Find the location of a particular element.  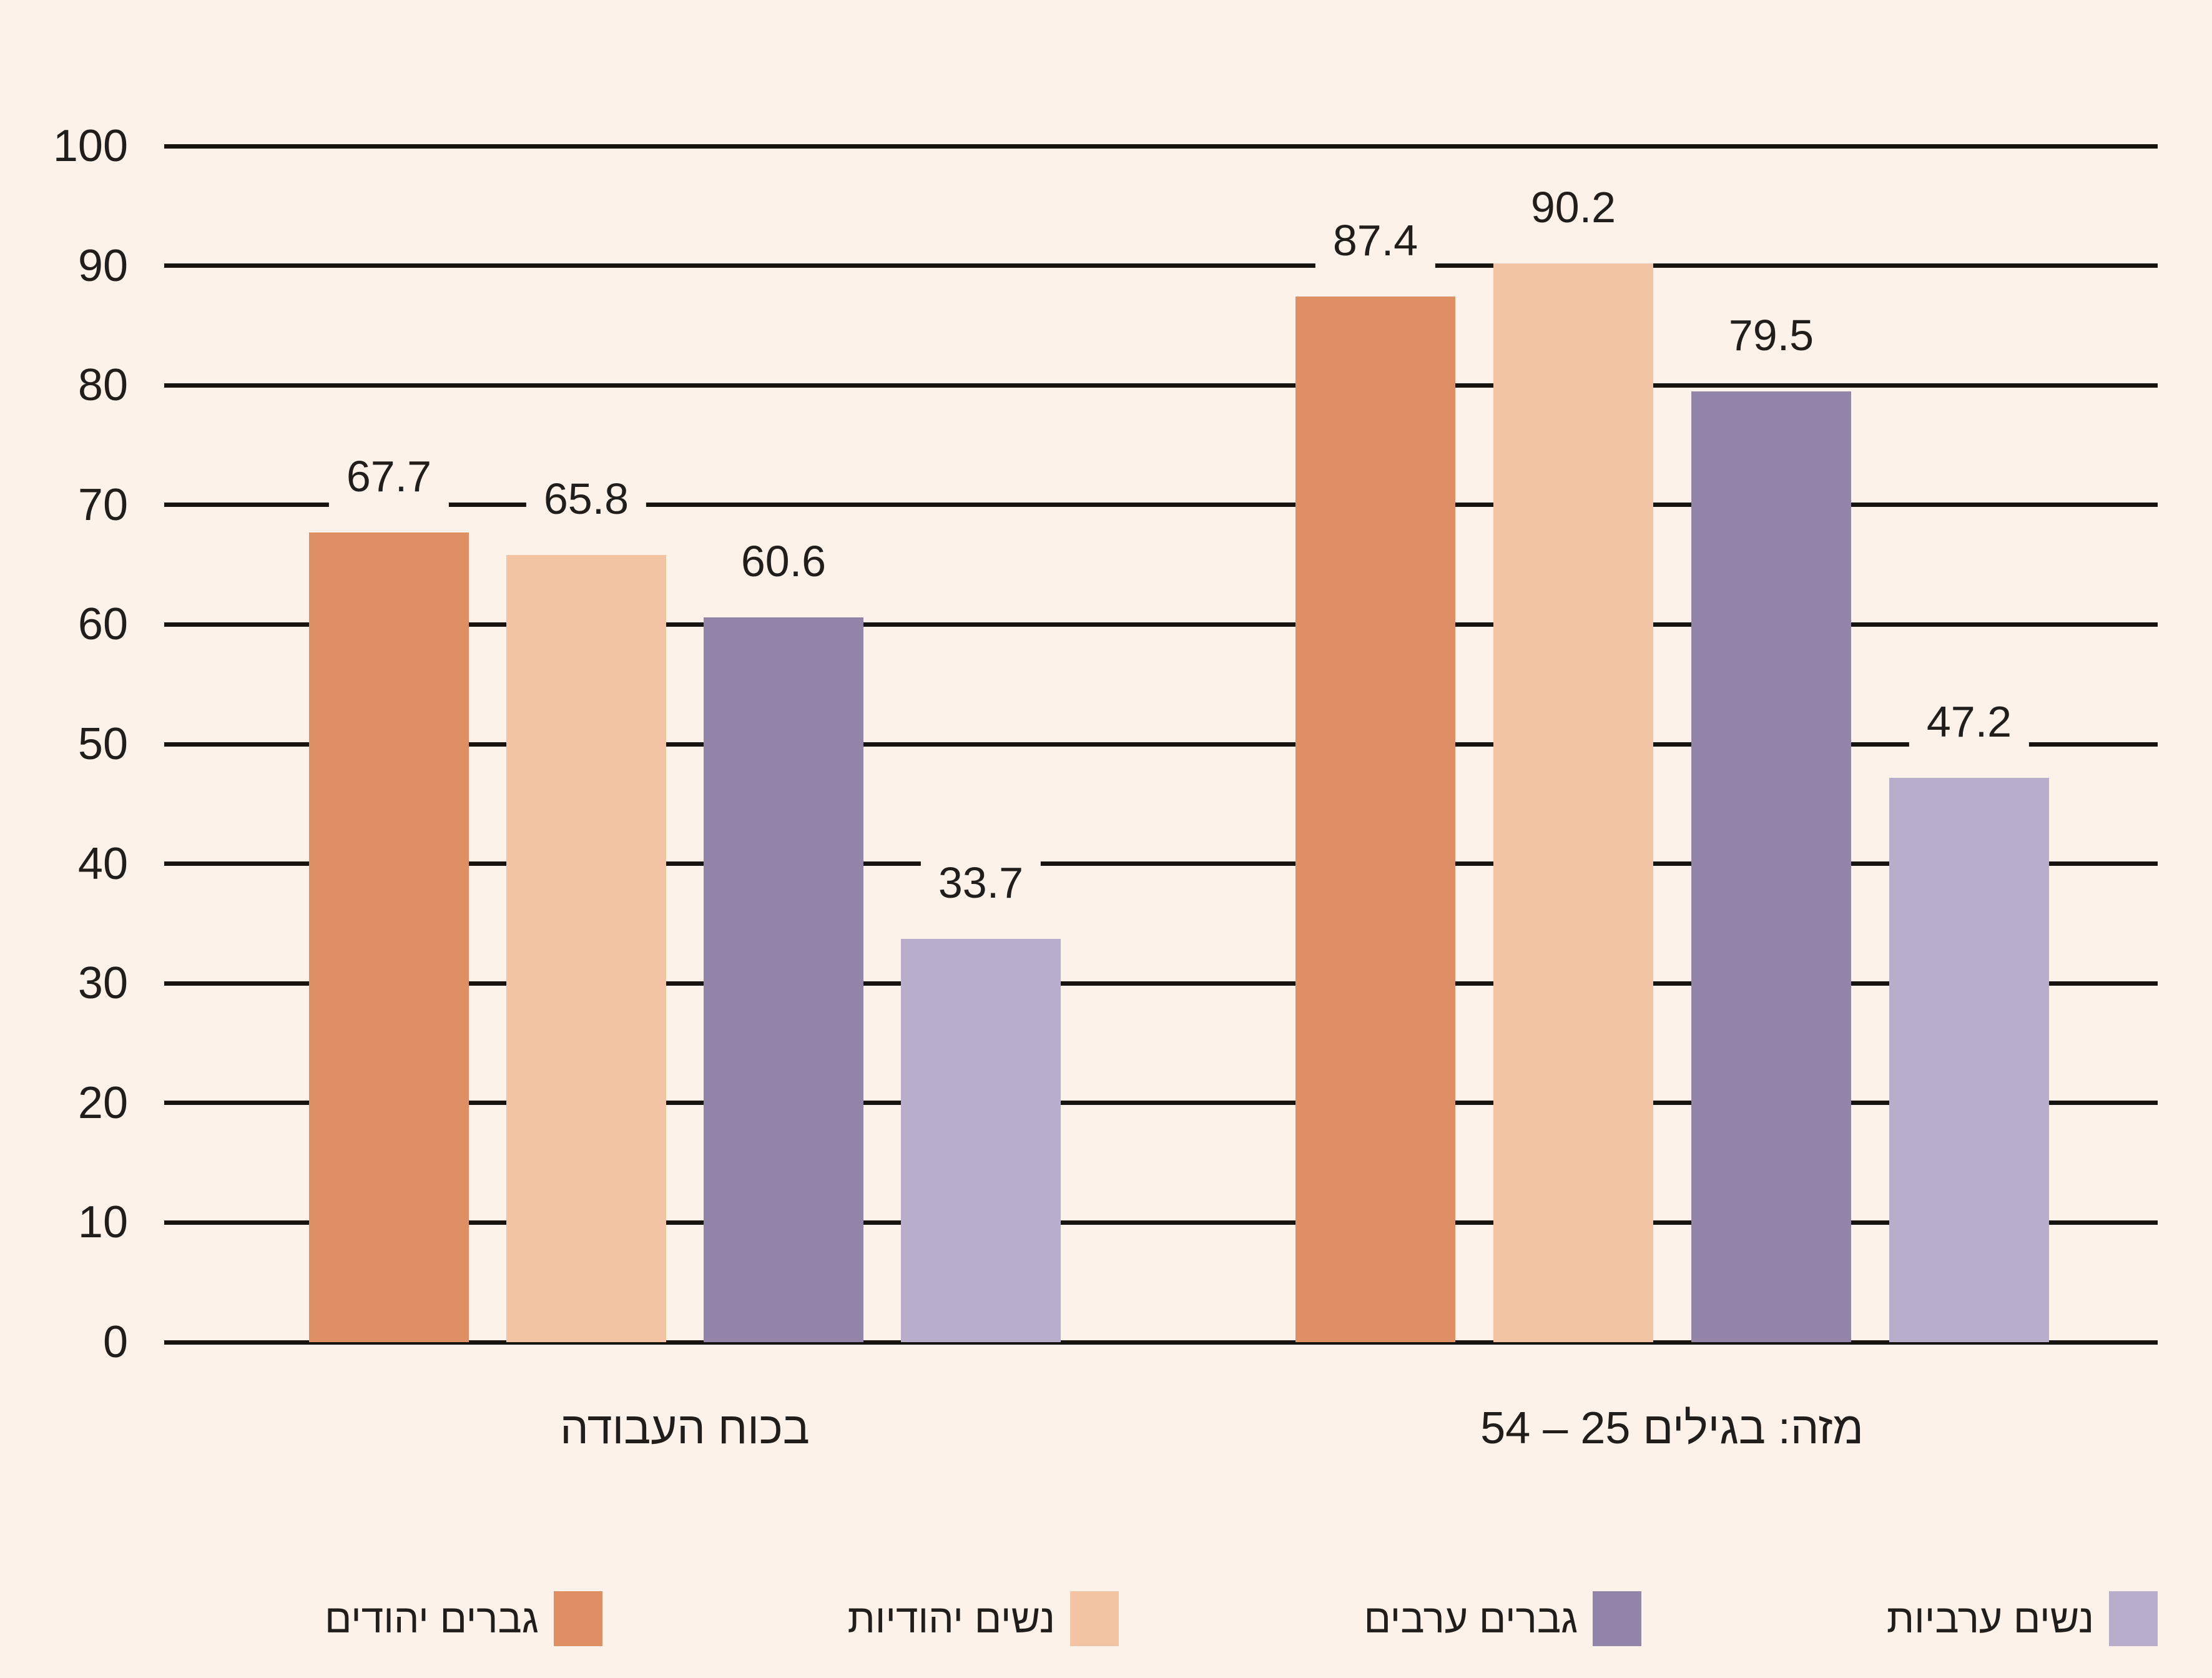

y-axis-tick-label-60: 60 is located at coordinates (102, 624).